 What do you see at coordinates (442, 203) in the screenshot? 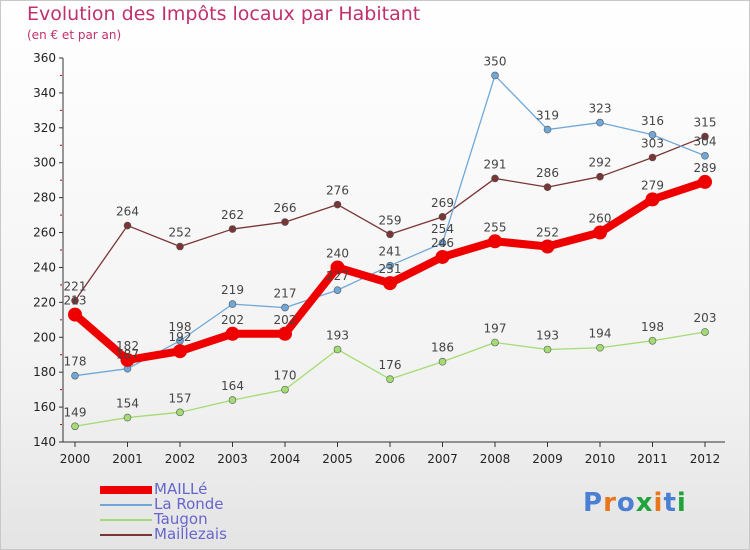
I see `data-label: 269` at bounding box center [442, 203].